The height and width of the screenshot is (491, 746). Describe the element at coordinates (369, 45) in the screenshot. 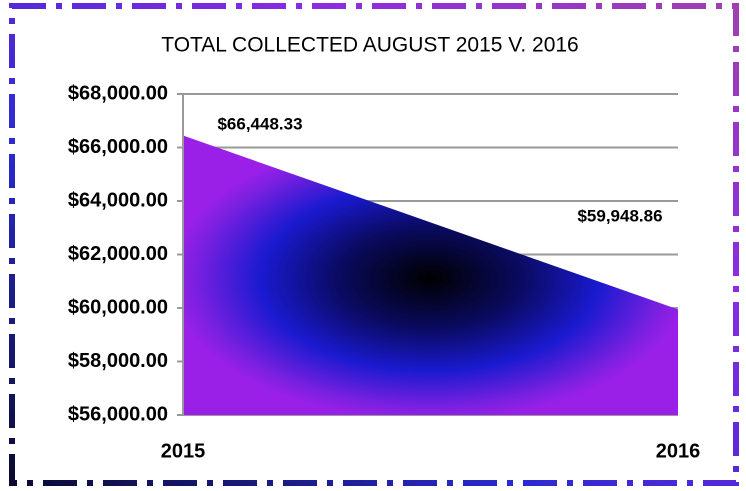

I see `chart-title: TOTAL COLLECTED AUGUST 2015 V. 2016` at that location.